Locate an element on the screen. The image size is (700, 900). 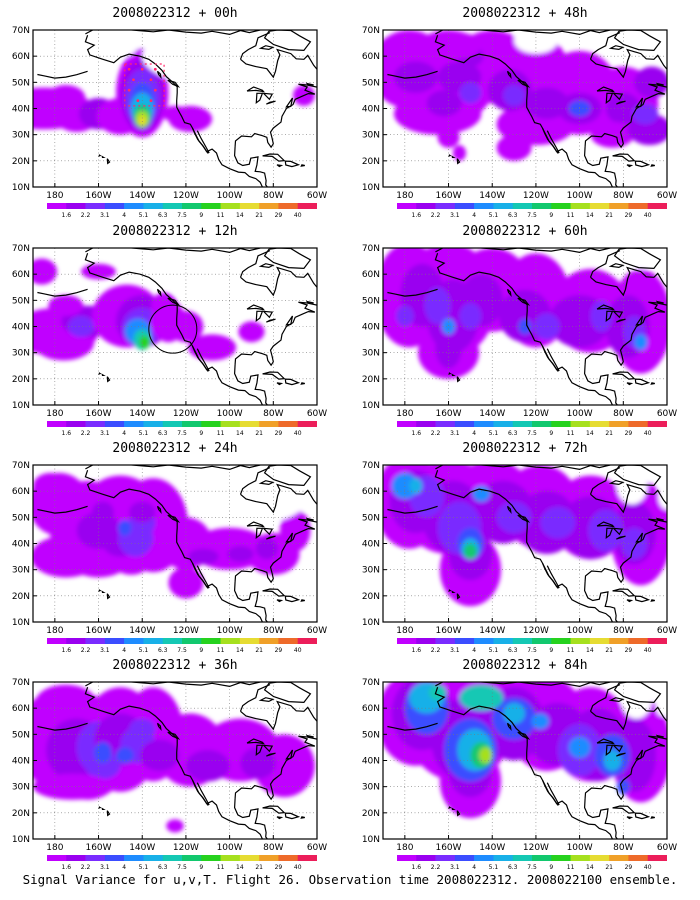
lon-label: 180 is located at coordinates (54, 631).